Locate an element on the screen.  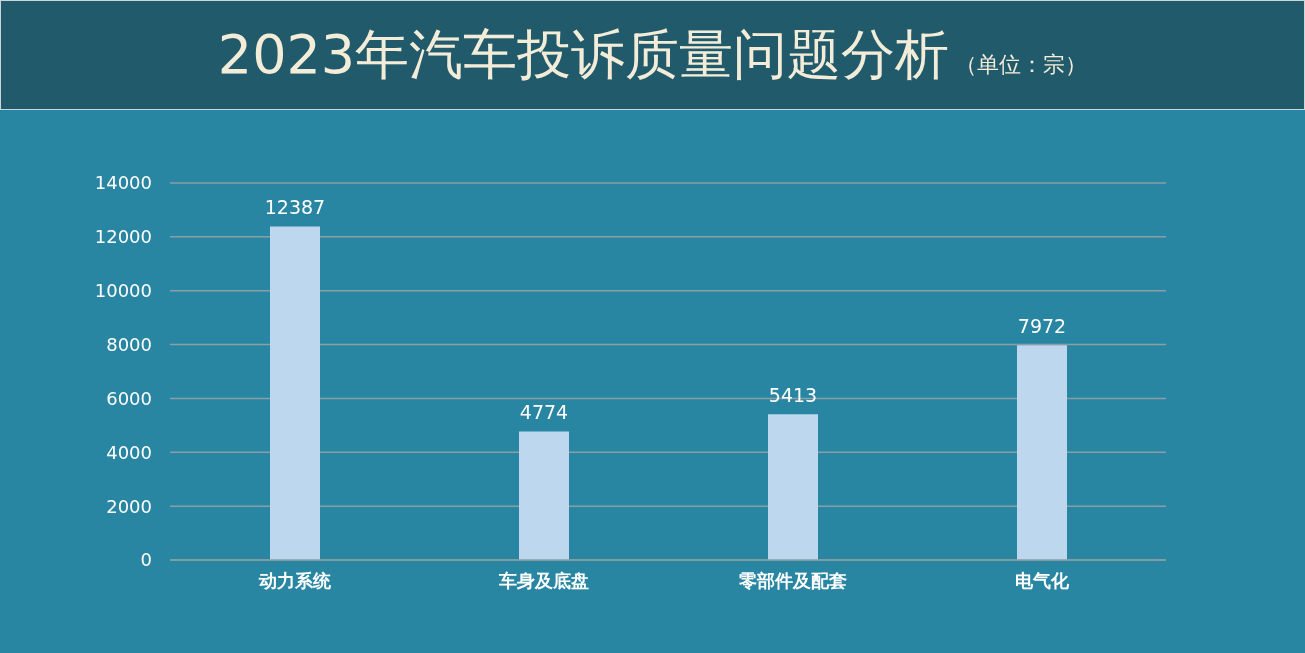
y-tick-label: 6000 is located at coordinates (129, 398).